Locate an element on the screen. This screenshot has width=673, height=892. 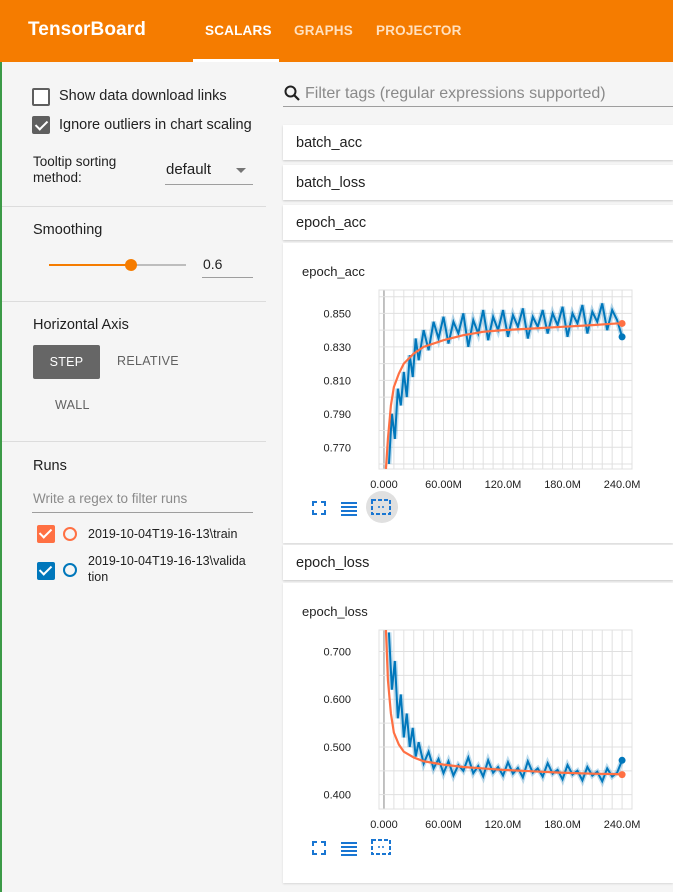
tag-group-title: epoch_acc is located at coordinates (331, 223).